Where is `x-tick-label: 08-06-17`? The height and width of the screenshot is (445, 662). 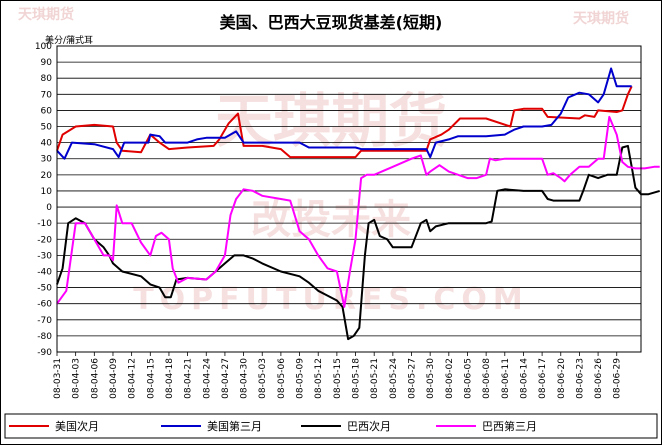 x-tick-label: 08-06-17 is located at coordinates (543, 378).